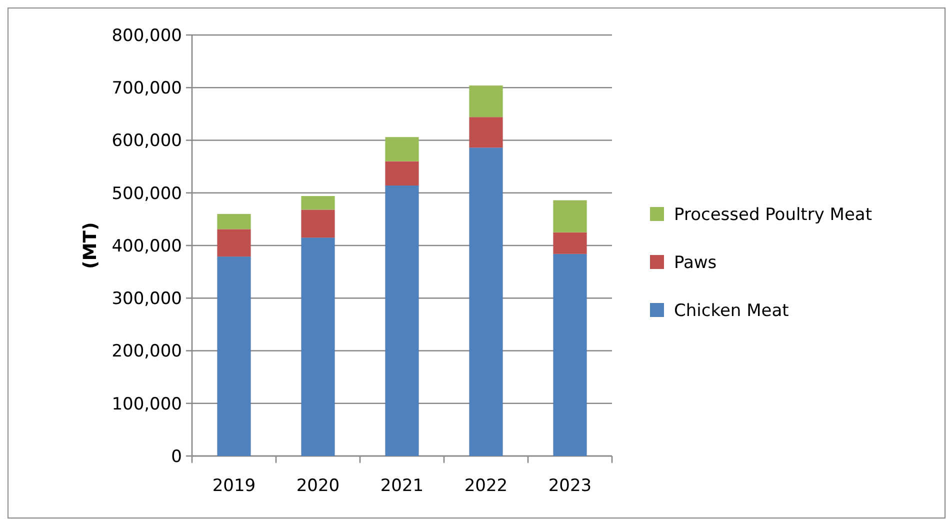 The height and width of the screenshot is (519, 946). I want to click on x-tick-label: 2020, so click(318, 486).